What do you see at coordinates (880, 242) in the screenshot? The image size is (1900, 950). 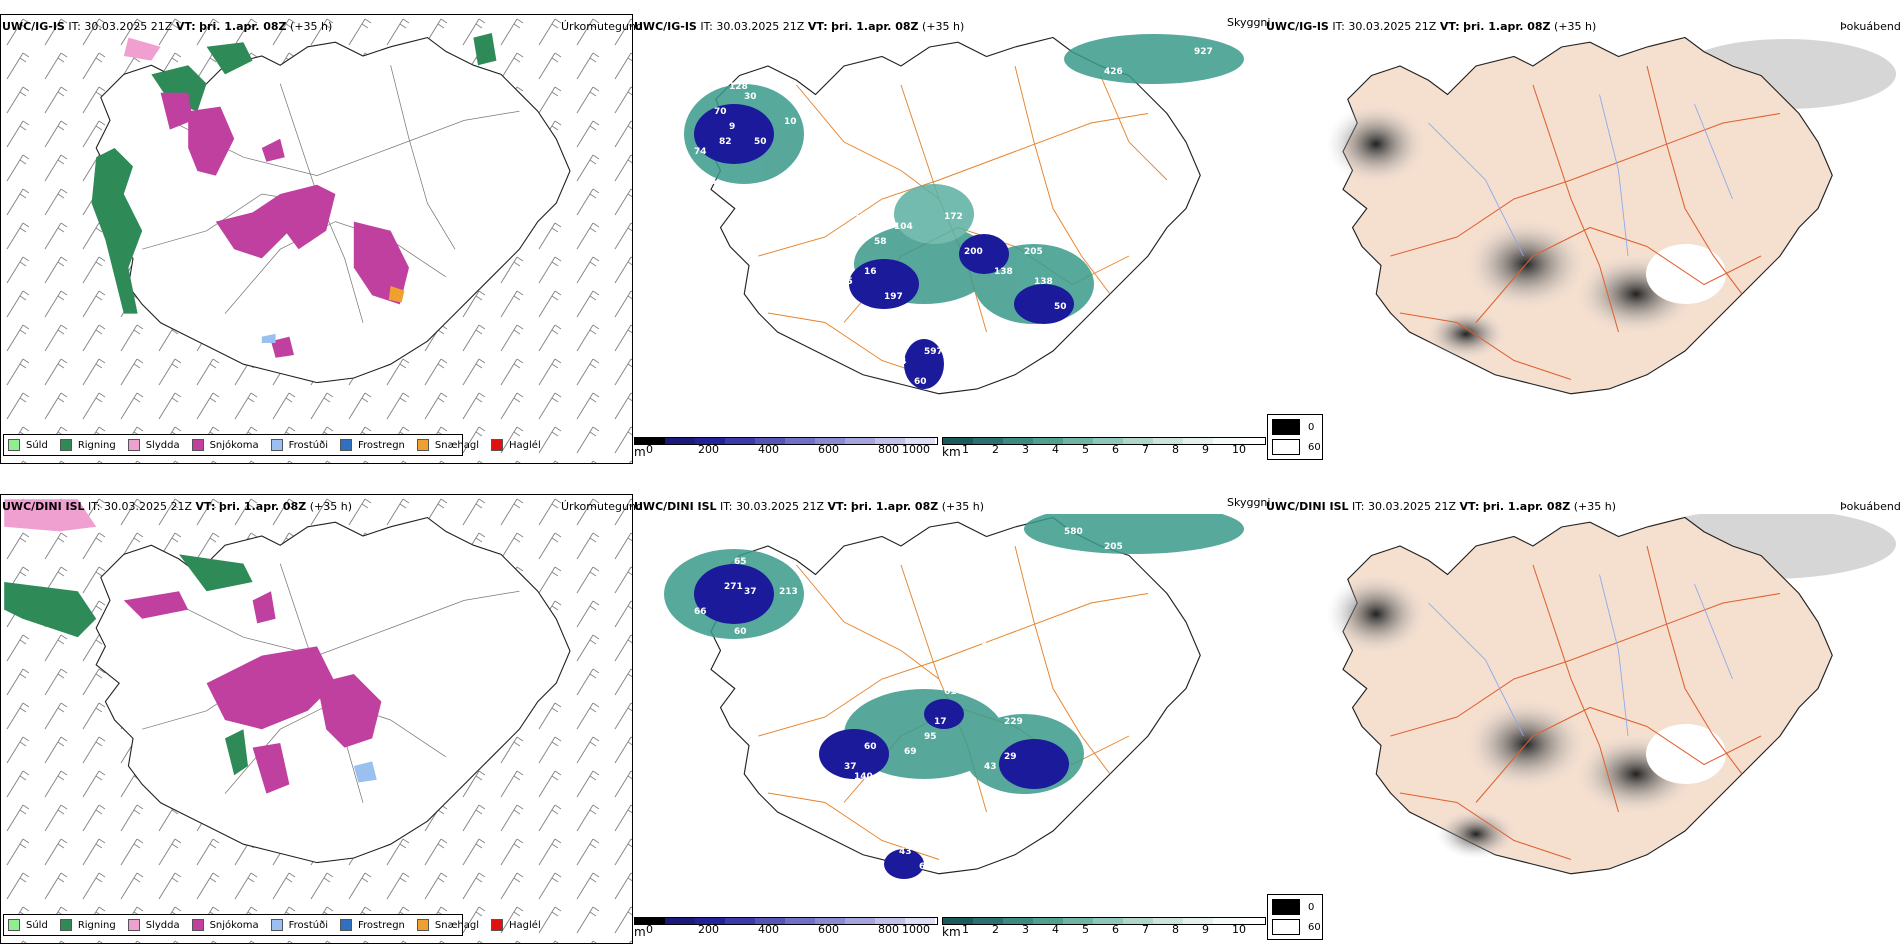 I see `vis-value-label: 58` at bounding box center [880, 242].